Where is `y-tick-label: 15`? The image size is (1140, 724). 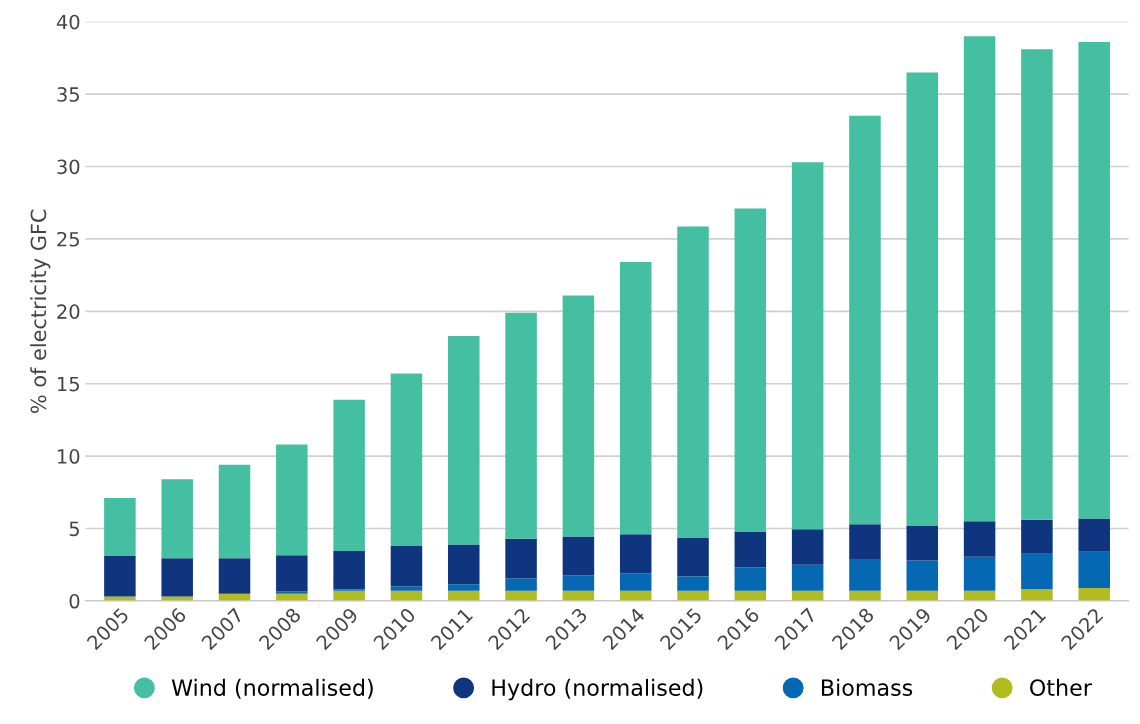
y-tick-label: 15 is located at coordinates (68, 384).